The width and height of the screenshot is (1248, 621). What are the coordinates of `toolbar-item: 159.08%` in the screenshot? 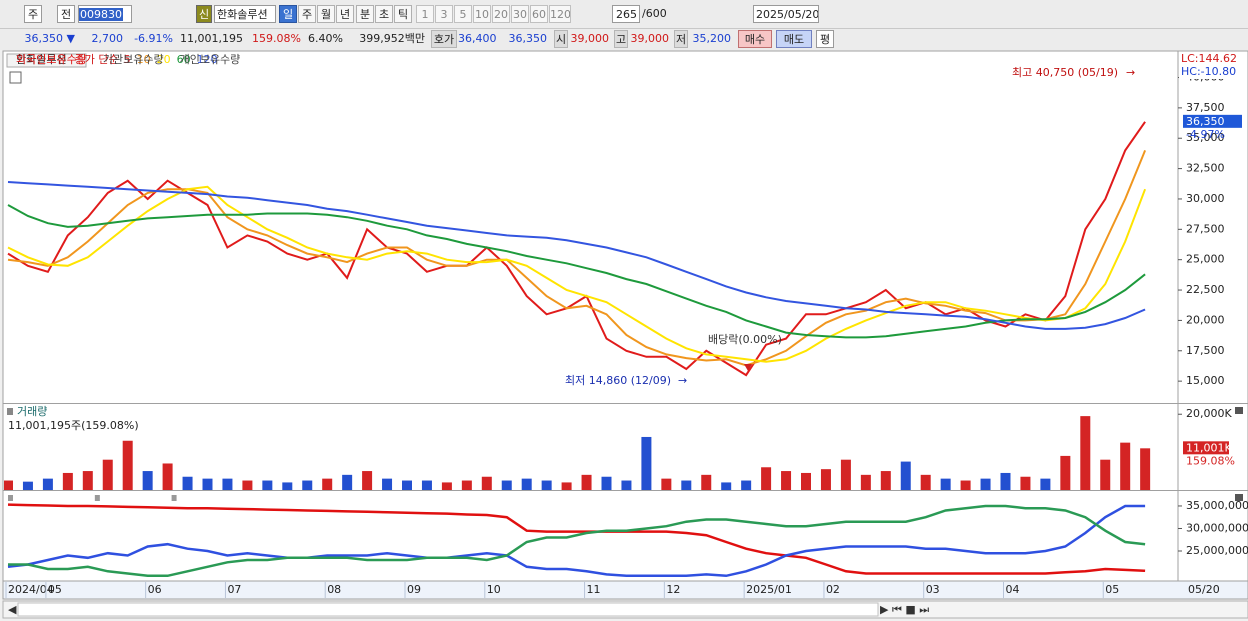 It's located at (276, 38).